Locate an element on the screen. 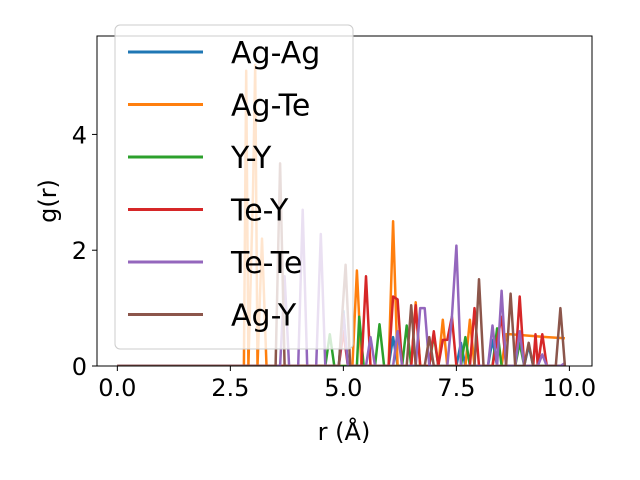  legend-label: Ag-Te is located at coordinates (270, 106).